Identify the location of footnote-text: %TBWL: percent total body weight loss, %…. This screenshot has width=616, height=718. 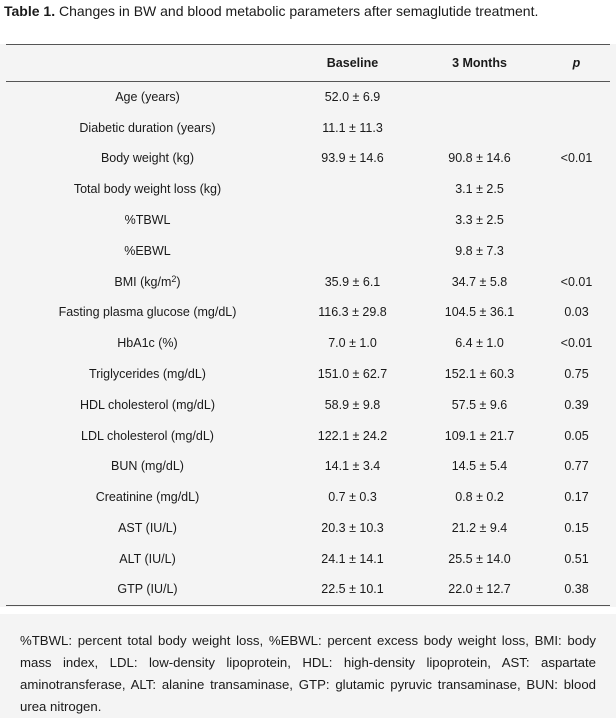
(308, 673).